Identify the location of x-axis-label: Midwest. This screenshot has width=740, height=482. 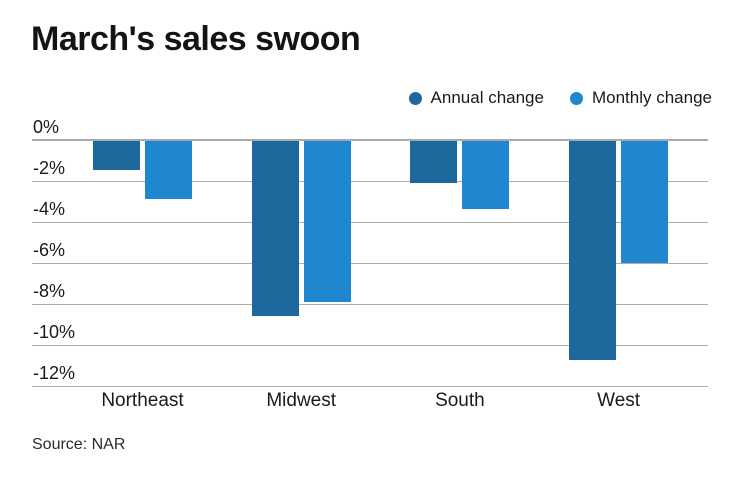
(301, 400).